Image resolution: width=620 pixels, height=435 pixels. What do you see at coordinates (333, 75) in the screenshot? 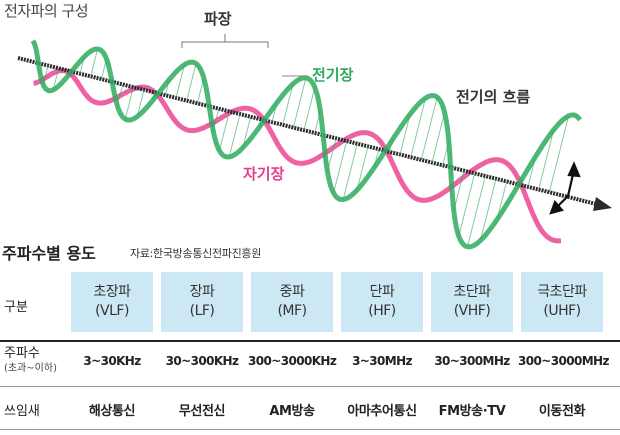
I see `electric-field-label: 전기장` at bounding box center [333, 75].